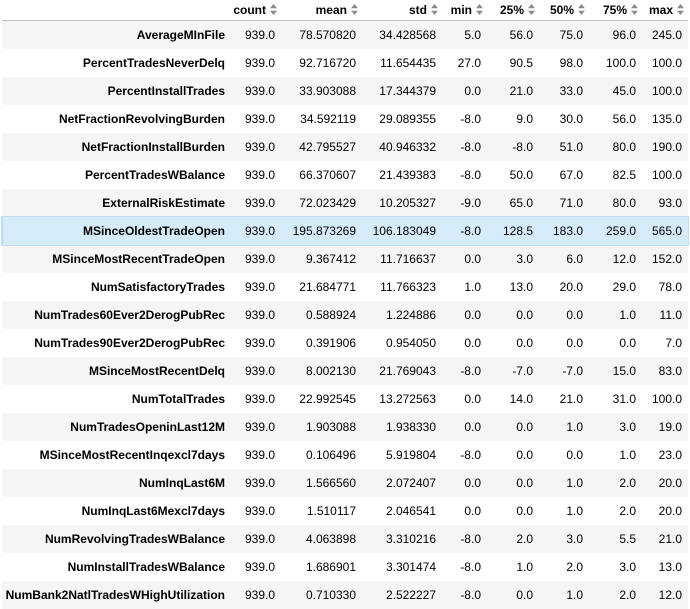 The height and width of the screenshot is (609, 690). What do you see at coordinates (321, 370) in the screenshot?
I see `cell-mean: 8.002130` at bounding box center [321, 370].